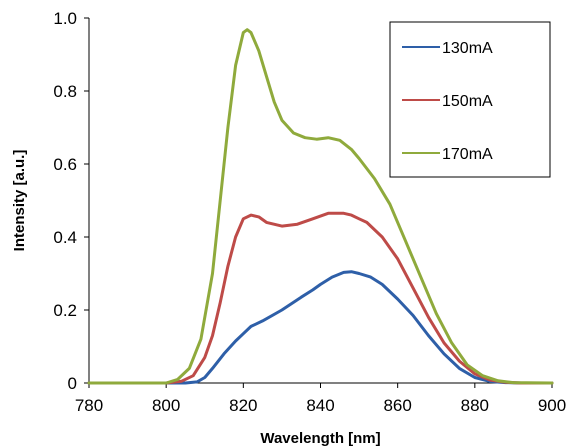  I want to click on x-tick-label: 840, so click(320, 405).